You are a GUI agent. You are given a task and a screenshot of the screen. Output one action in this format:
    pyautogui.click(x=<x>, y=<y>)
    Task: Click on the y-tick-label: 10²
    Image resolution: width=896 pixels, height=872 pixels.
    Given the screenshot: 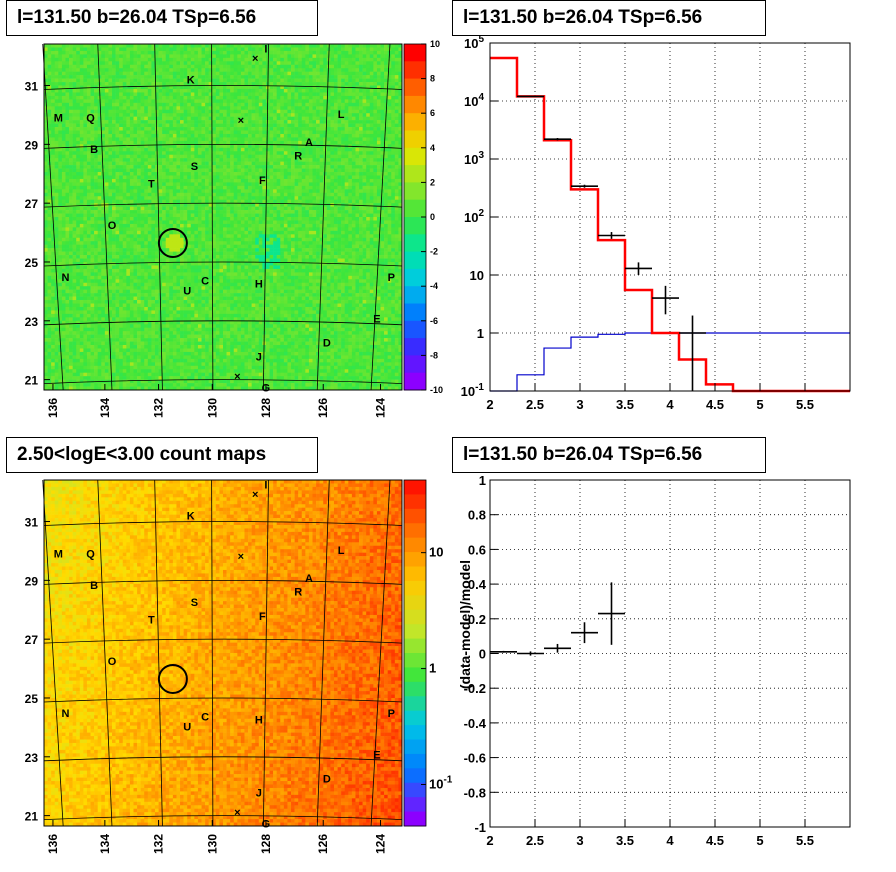 What is the action you would take?
    pyautogui.click(x=474, y=216)
    